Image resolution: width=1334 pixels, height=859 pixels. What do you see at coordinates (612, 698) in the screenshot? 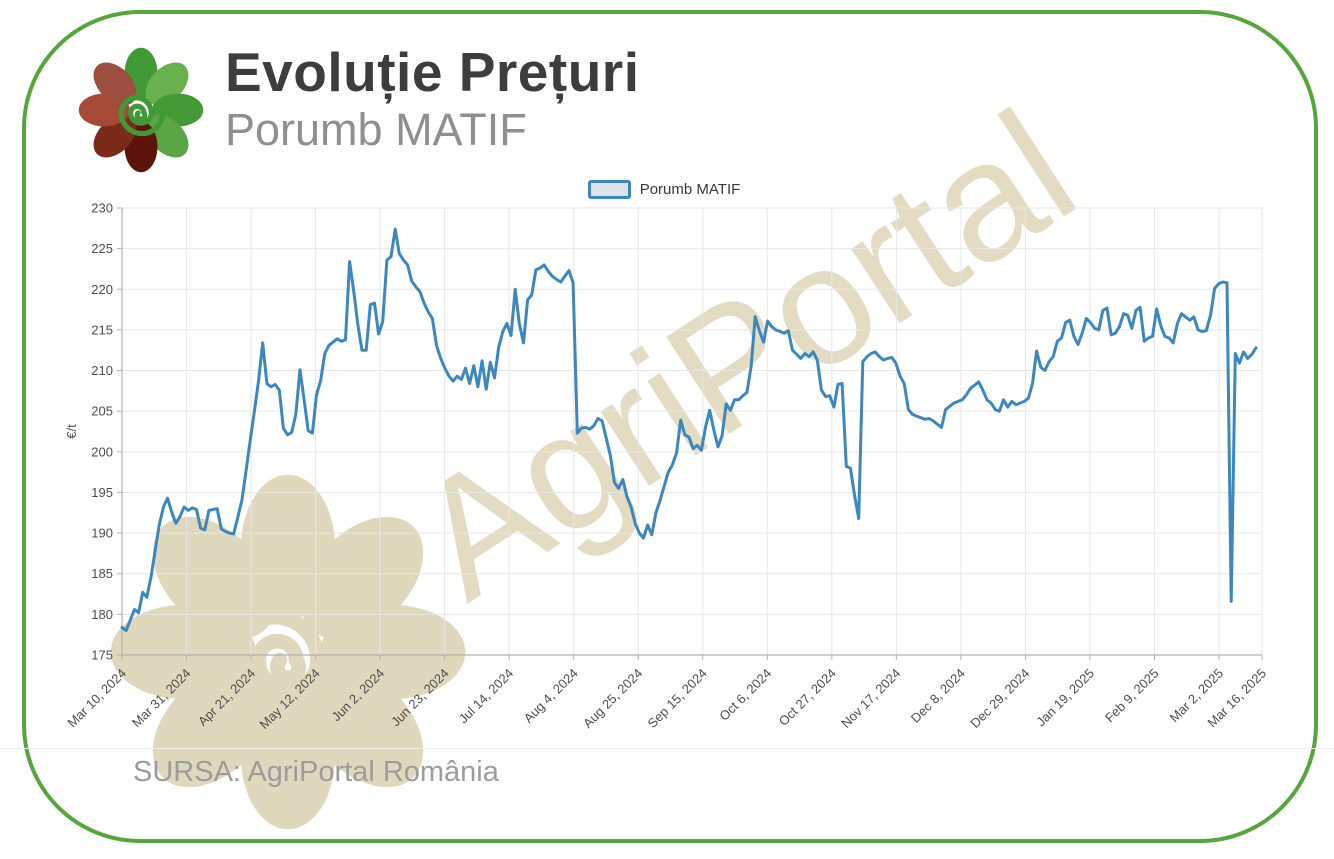
I see `svg-text: Aug 25, 2024` at bounding box center [612, 698].